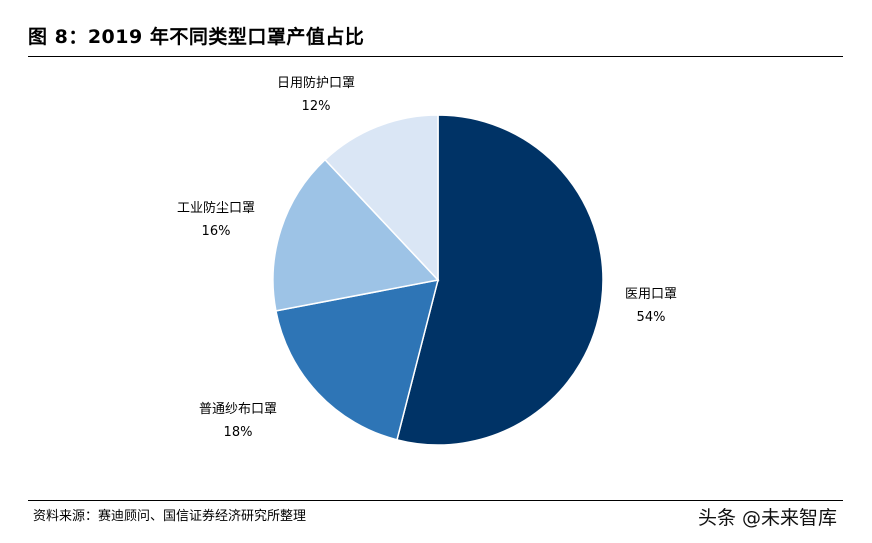 This screenshot has width=872, height=543. I want to click on title-divider, so click(435, 56).